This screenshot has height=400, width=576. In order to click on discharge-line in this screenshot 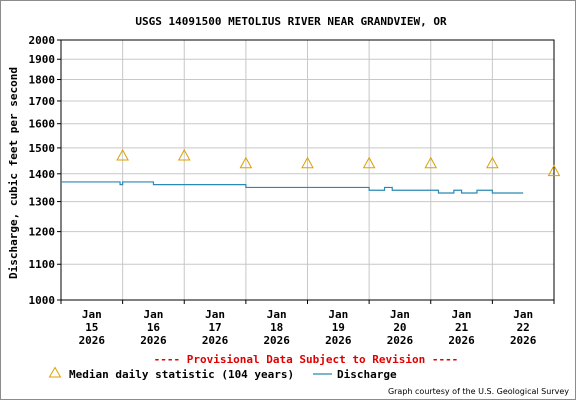, I will do `click(292, 187)`.